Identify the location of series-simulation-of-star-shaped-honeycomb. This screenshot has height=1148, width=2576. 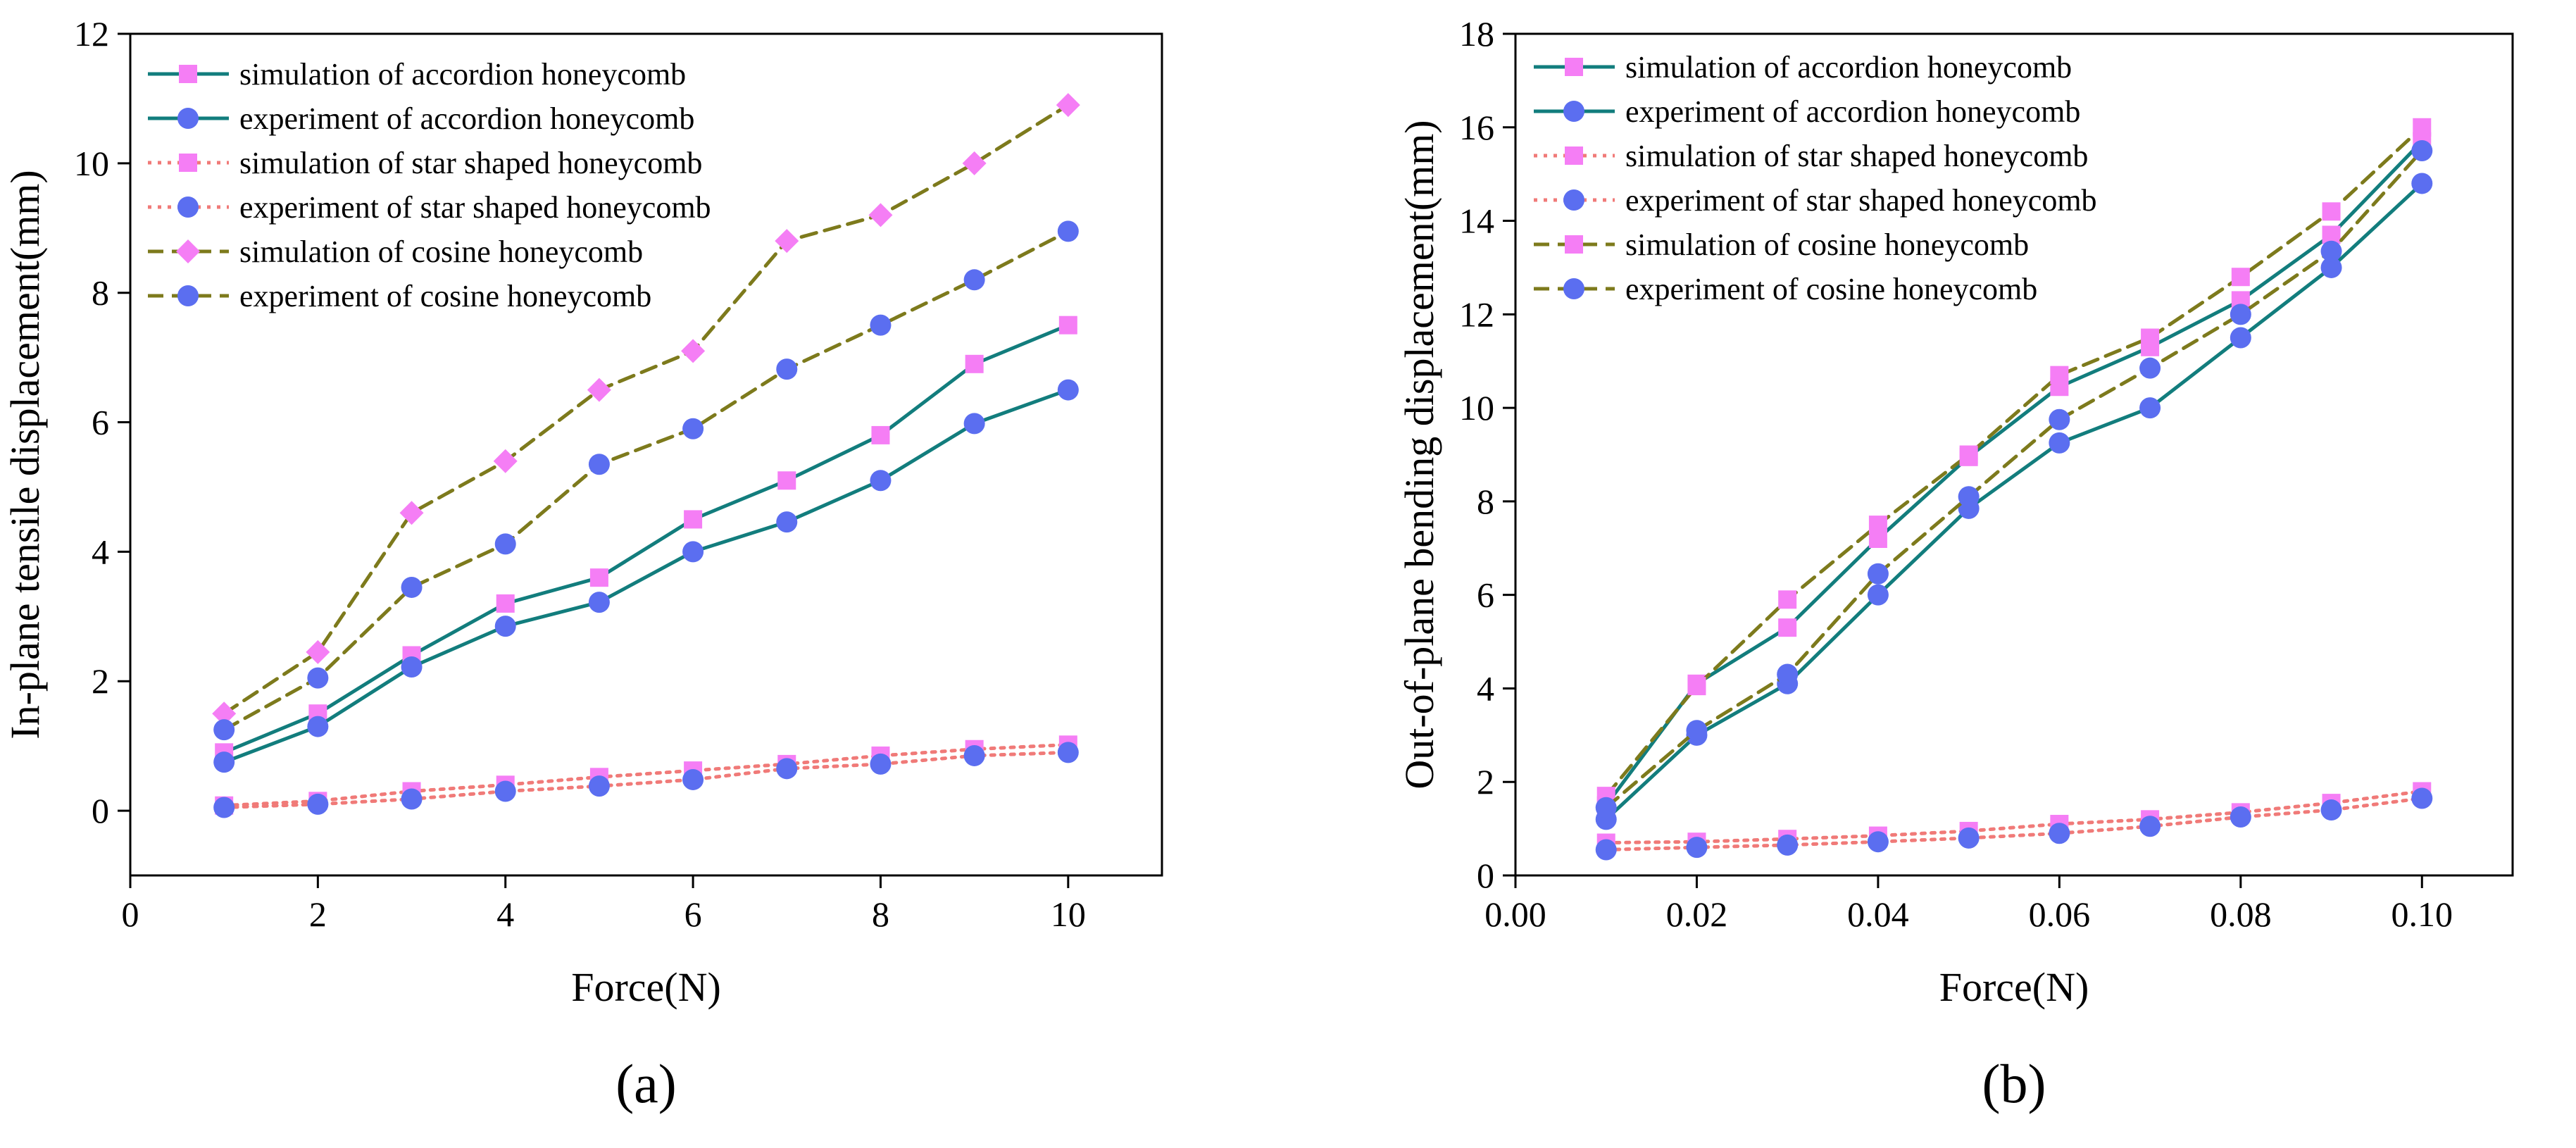
(2014, 817).